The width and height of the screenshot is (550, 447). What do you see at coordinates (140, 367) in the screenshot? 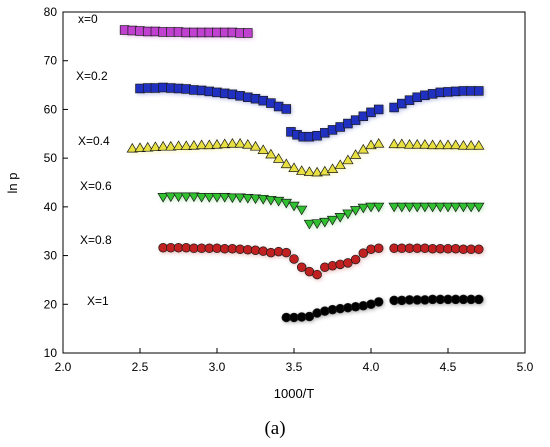
I see `x-tick-label: 2.5` at bounding box center [140, 367].